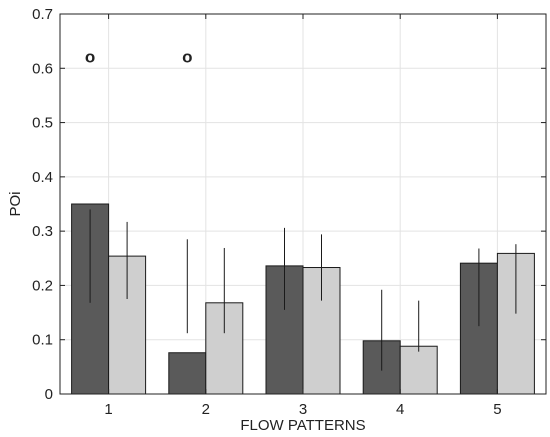  Describe the element at coordinates (303, 409) in the screenshot. I see `x-tick-label: 3` at that location.